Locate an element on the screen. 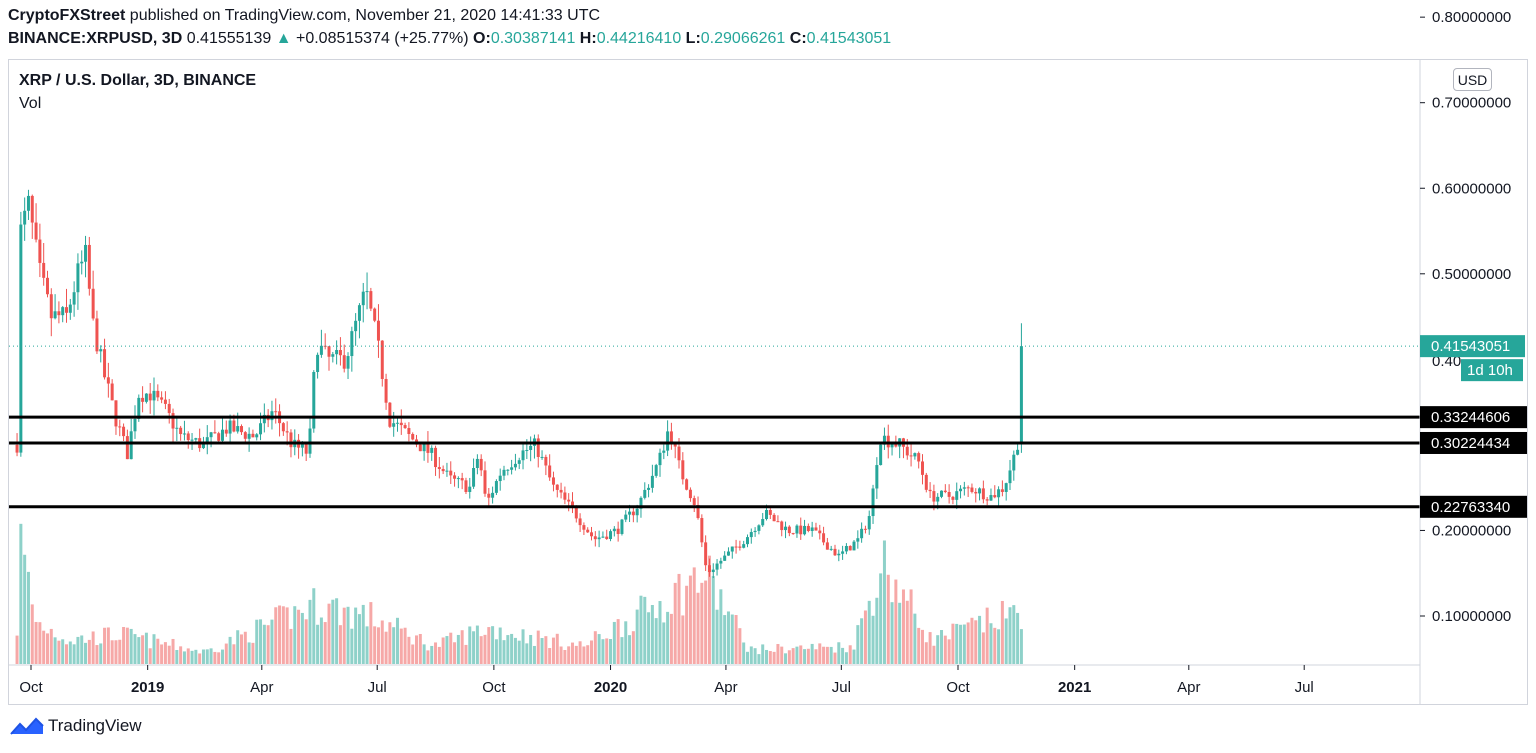  close-label: C: is located at coordinates (798, 38).